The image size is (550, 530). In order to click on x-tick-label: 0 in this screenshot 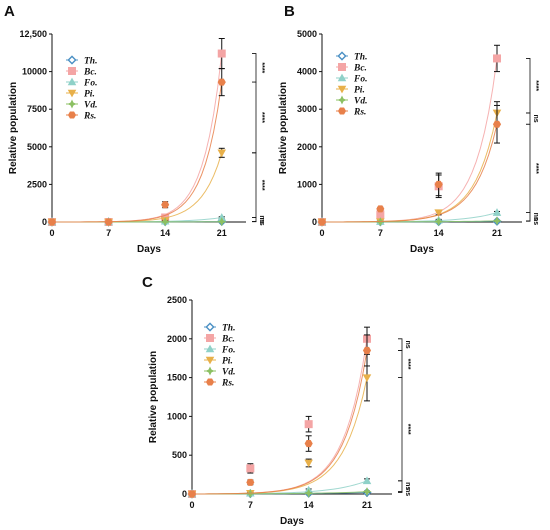, I will do `click(321, 233)`.